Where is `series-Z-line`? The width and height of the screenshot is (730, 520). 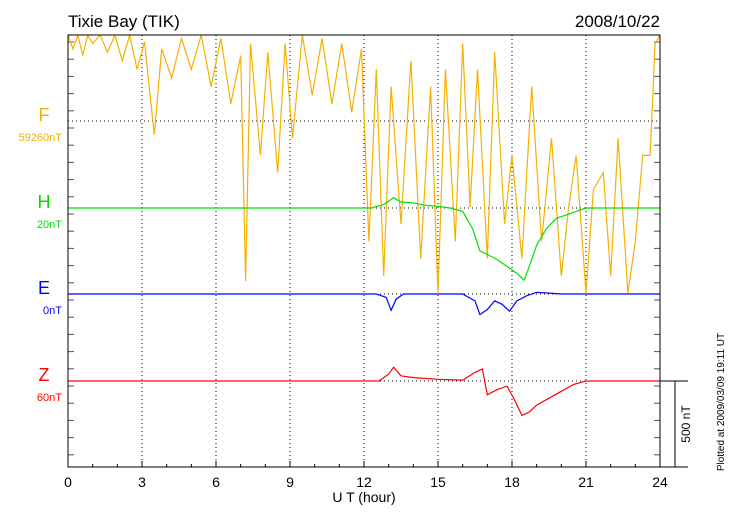
series-Z-line is located at coordinates (364, 391).